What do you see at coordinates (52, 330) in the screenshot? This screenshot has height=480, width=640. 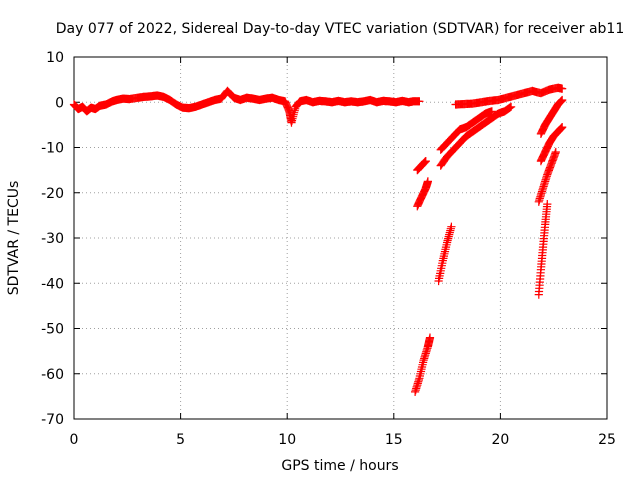 I see `y-tick-label: -50` at bounding box center [52, 330].